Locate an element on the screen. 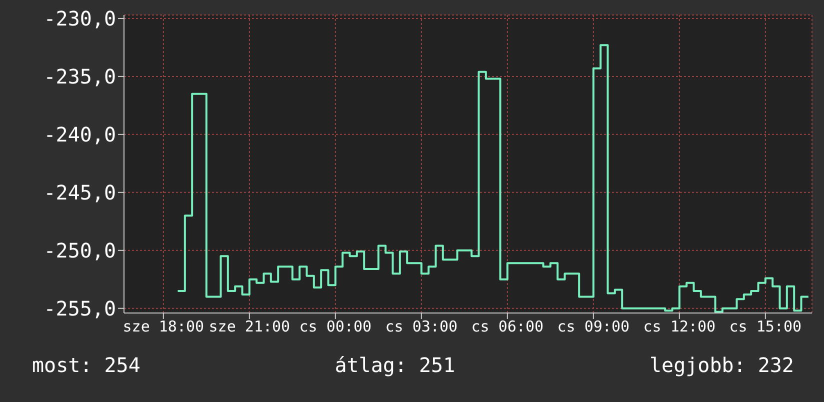 The height and width of the screenshot is (402, 824). y-tick-label: -235,0 is located at coordinates (80, 76).